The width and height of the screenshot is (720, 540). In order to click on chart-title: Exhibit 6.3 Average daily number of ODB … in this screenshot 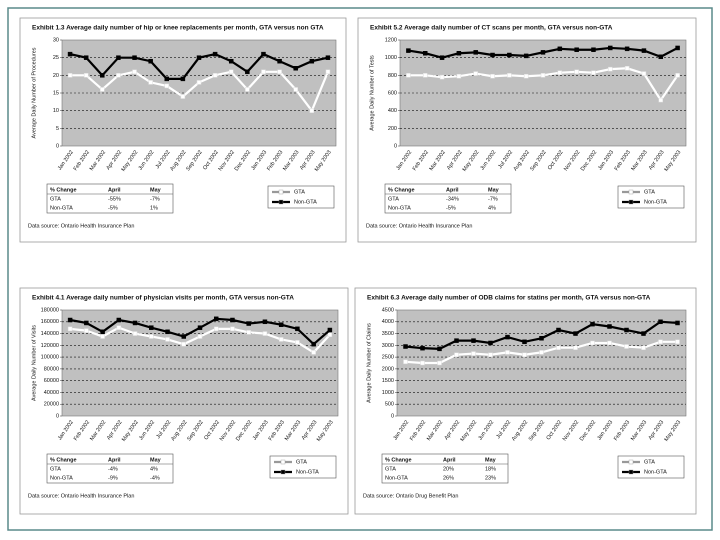, I will do `click(509, 298)`.